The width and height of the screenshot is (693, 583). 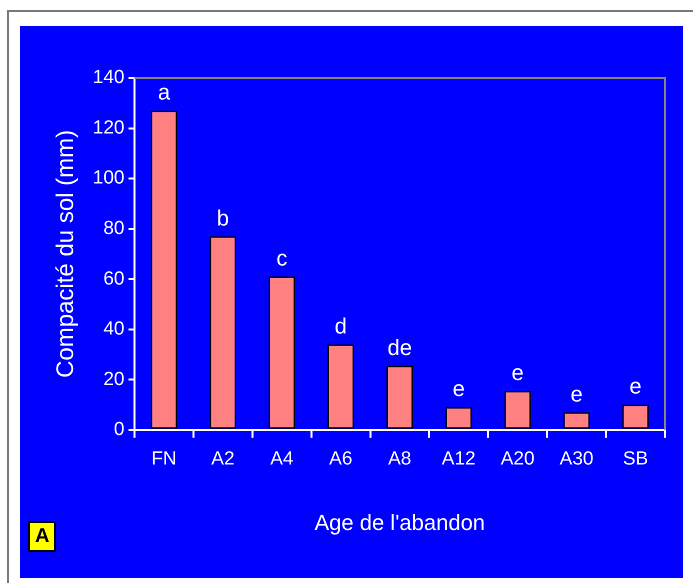 I want to click on y-tick-label: 100, so click(x=108, y=178).